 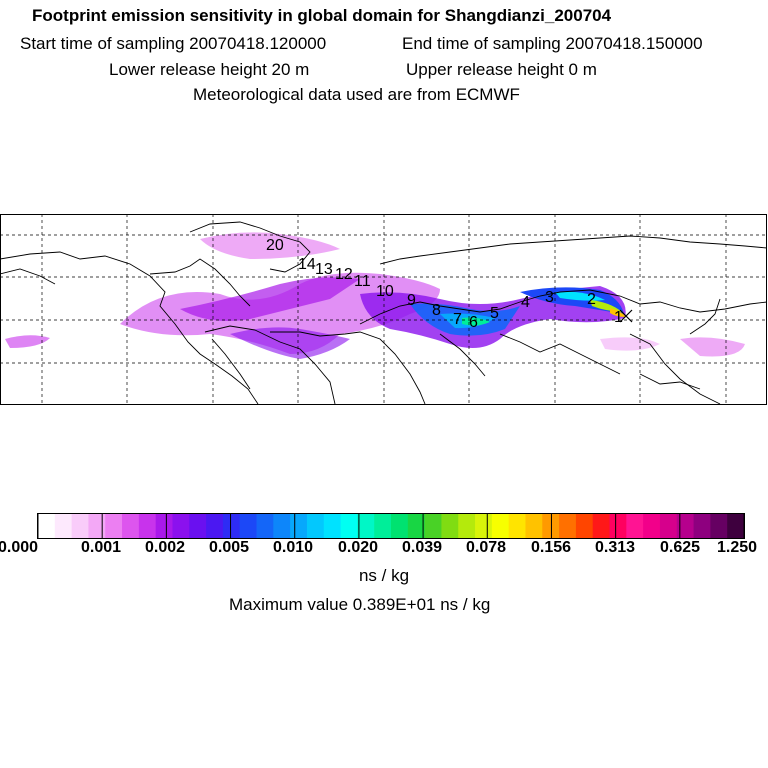 I want to click on trajectory-label: 13, so click(x=324, y=269).